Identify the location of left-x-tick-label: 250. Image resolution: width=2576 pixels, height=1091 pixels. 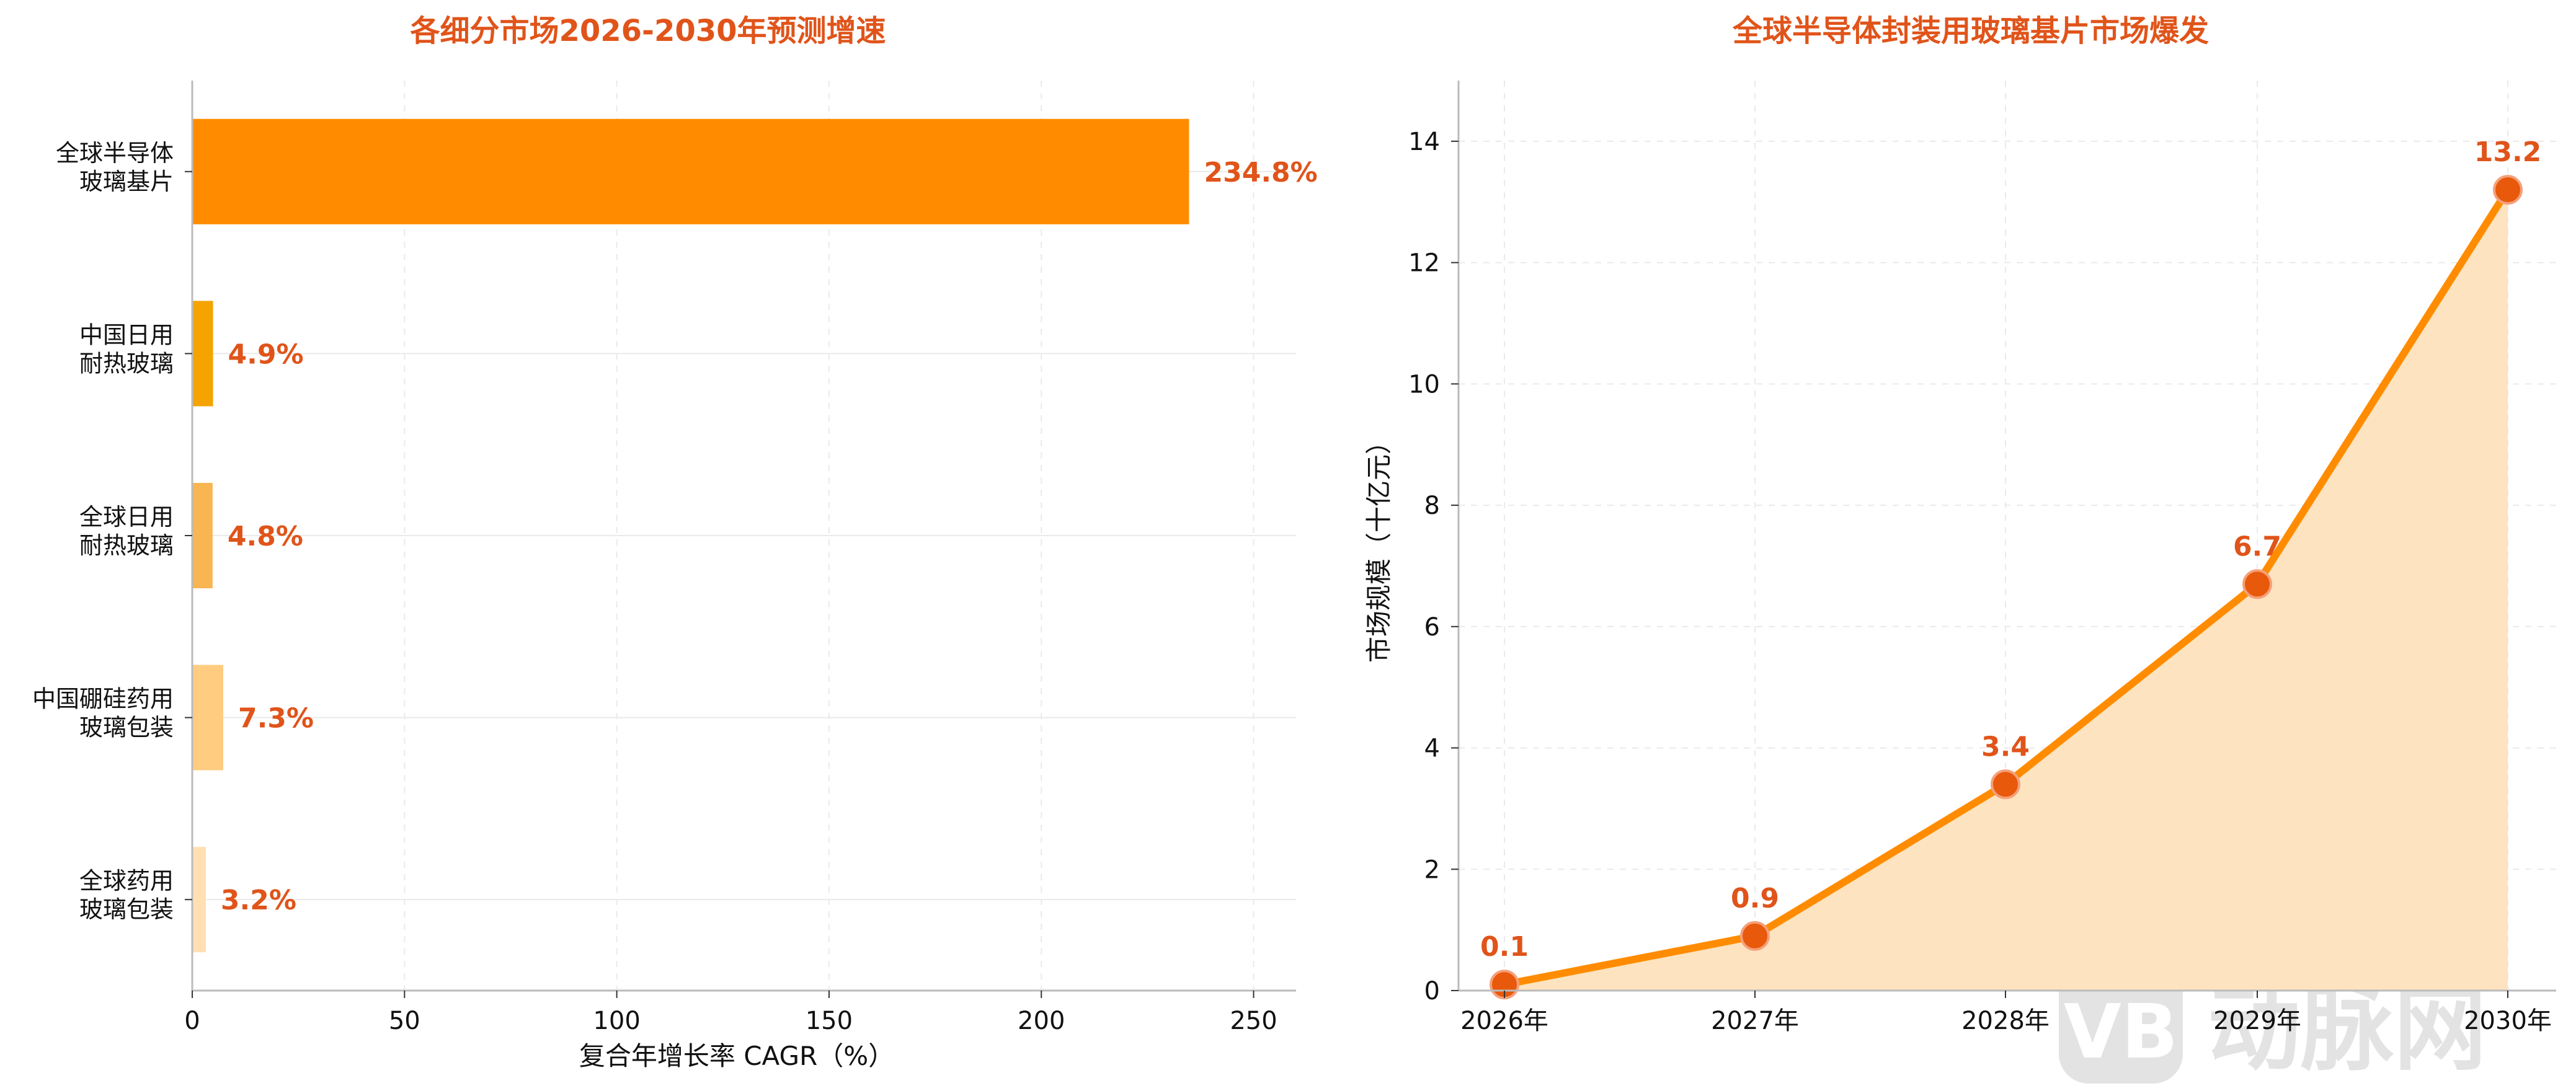
(1253, 1021).